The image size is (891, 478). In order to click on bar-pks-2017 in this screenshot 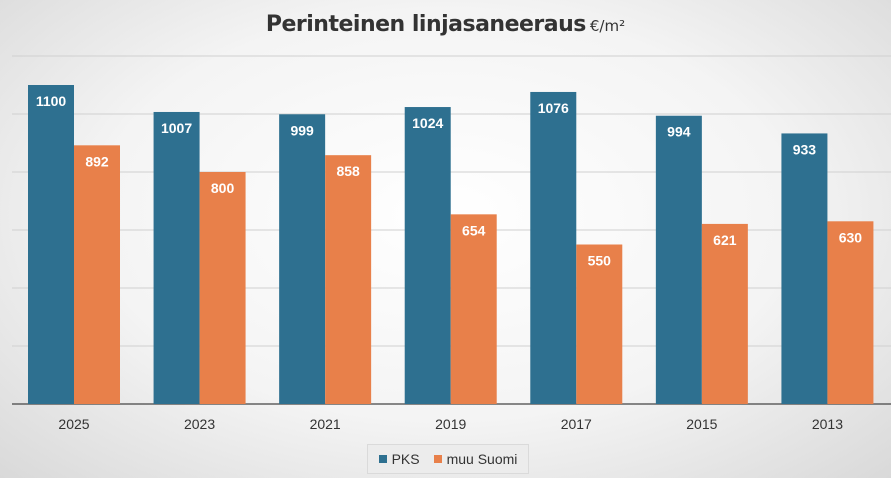, I will do `click(553, 248)`.